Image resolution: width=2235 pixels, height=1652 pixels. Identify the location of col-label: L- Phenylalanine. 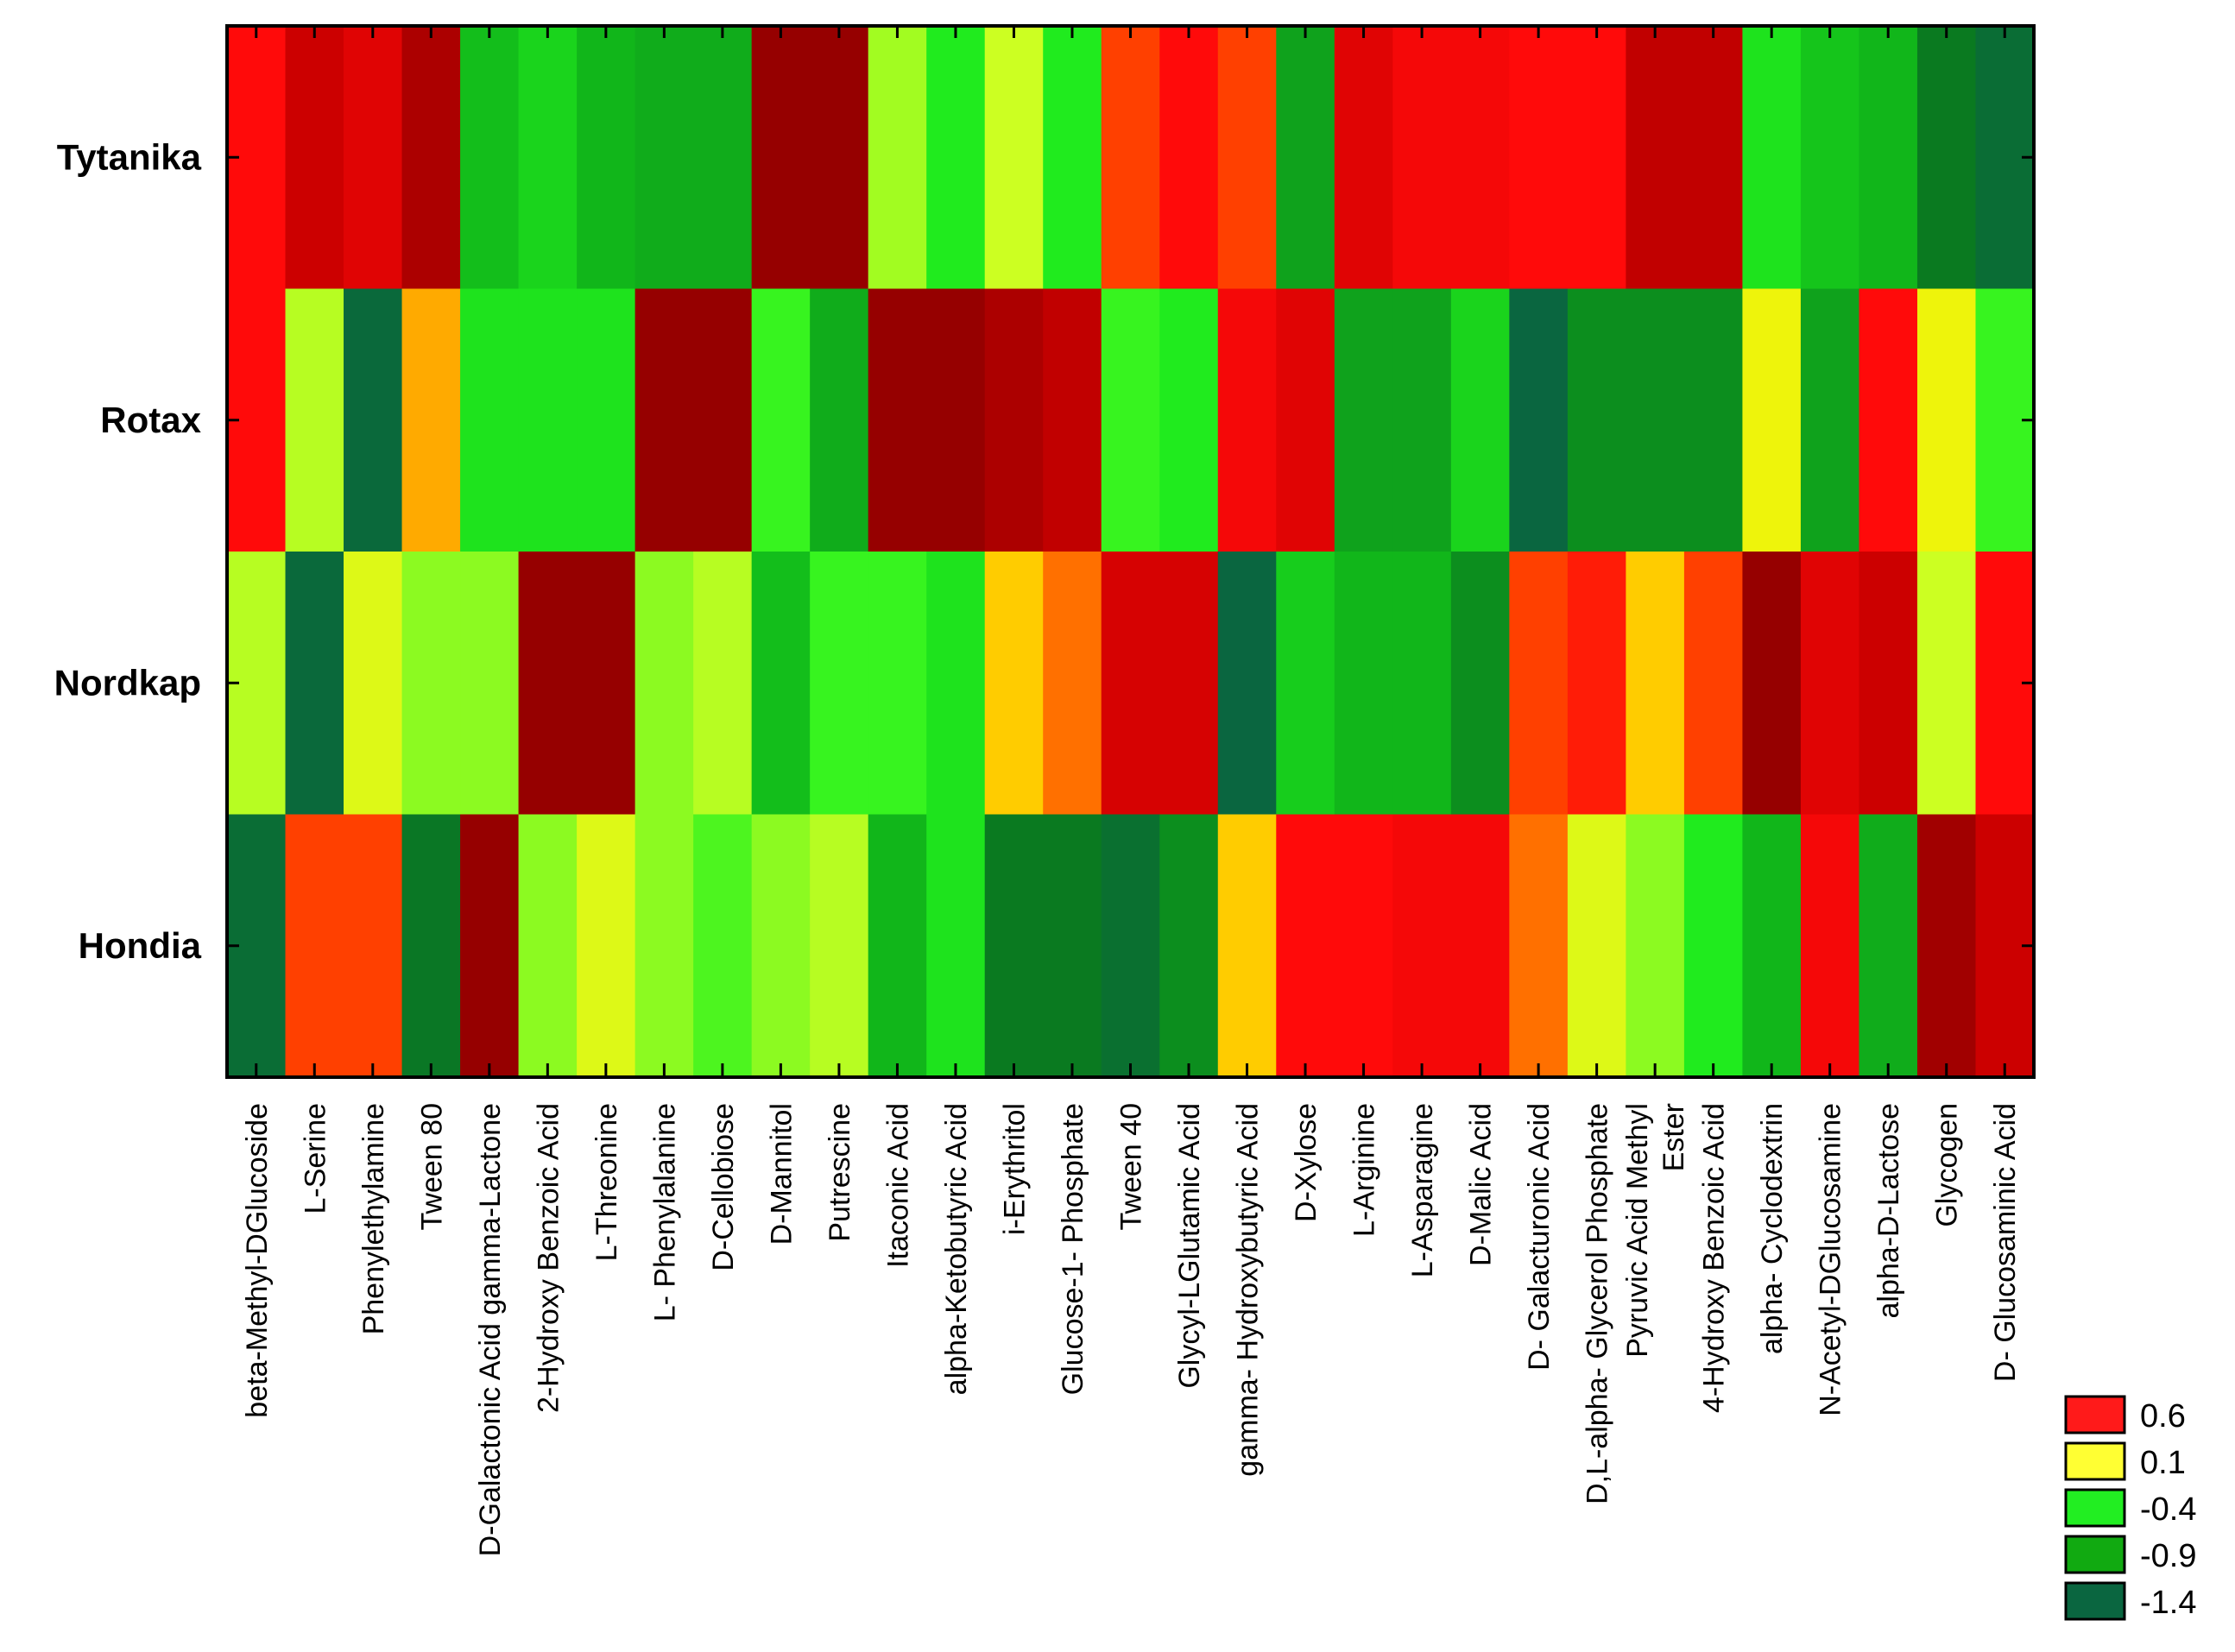
(664, 1212).